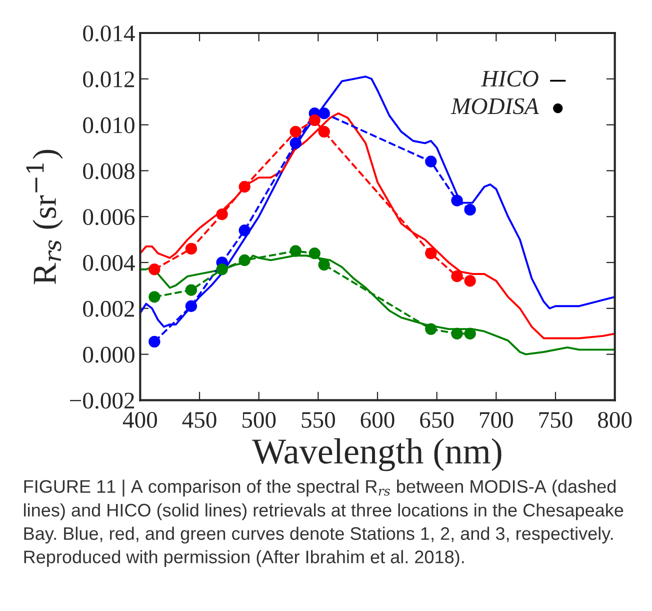  What do you see at coordinates (377, 420) in the screenshot?
I see `x-tick-label: 600` at bounding box center [377, 420].